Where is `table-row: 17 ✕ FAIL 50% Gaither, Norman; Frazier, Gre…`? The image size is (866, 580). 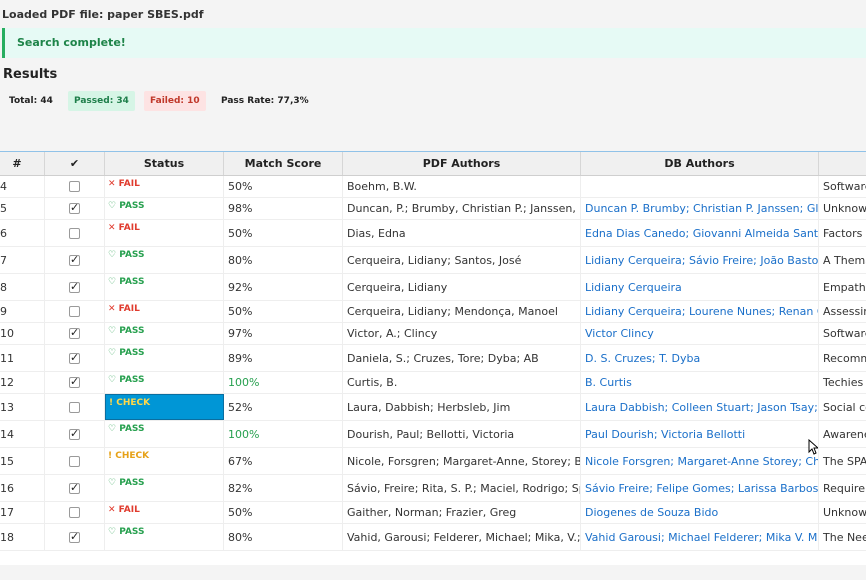 table-row: 17 ✕ FAIL 50% Gaither, Norman; Frazier, Gre… is located at coordinates (433, 513).